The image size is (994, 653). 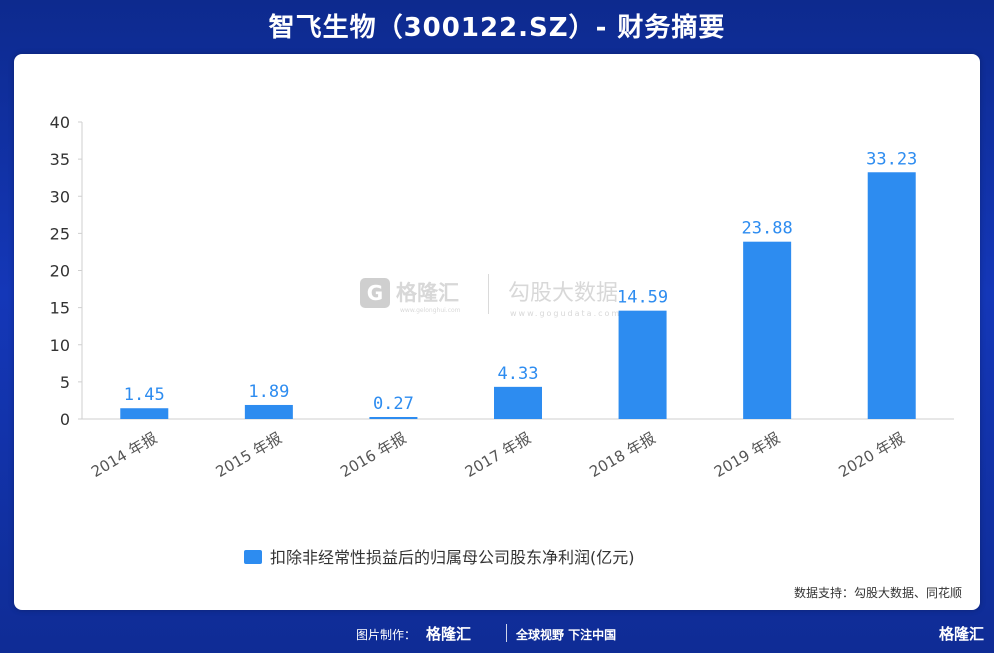 I want to click on watermark-brand: 格隆汇, so click(x=427, y=293).